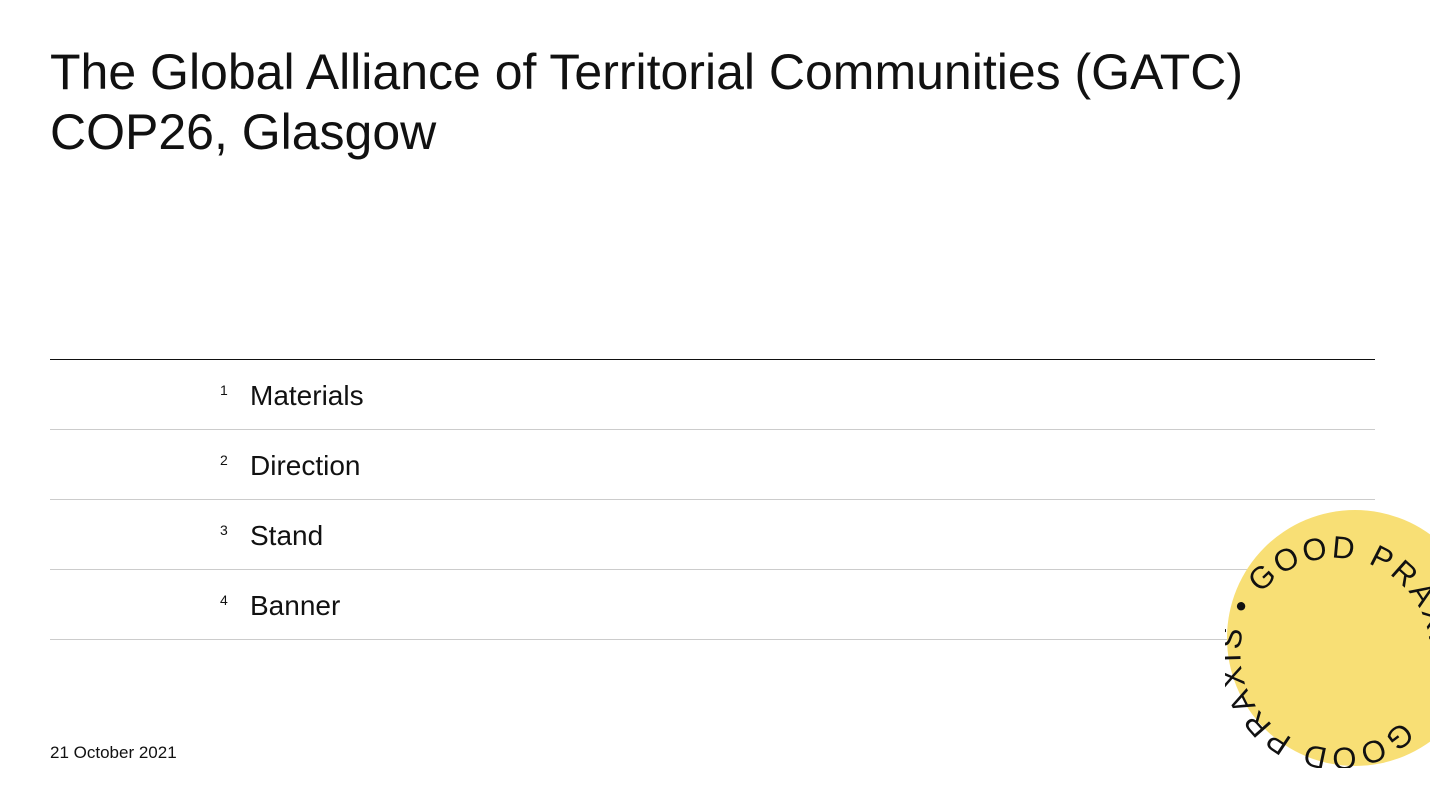 Image resolution: width=1430 pixels, height=804 pixels. What do you see at coordinates (307, 395) in the screenshot?
I see `item-label: Materials` at bounding box center [307, 395].